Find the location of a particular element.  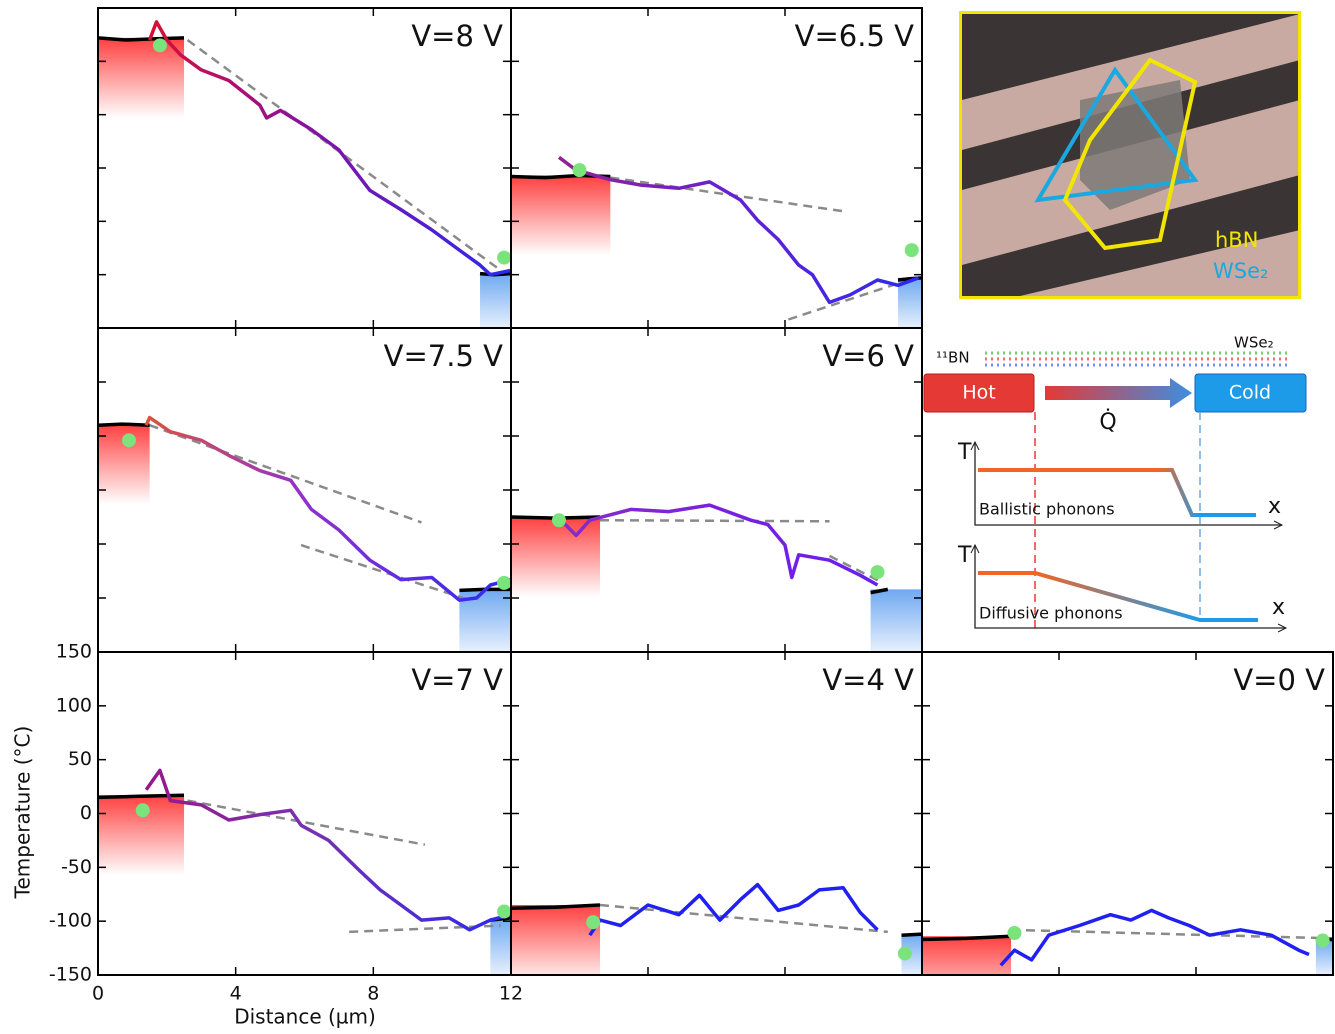

y-tick-label: 0 is located at coordinates (86, 813).